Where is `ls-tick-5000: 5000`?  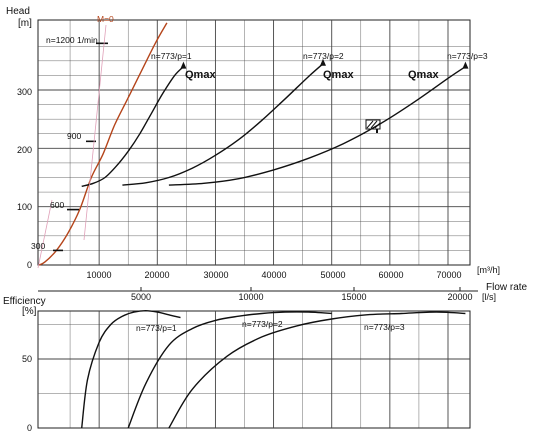 ls-tick-5000: 5000 is located at coordinates (141, 297).